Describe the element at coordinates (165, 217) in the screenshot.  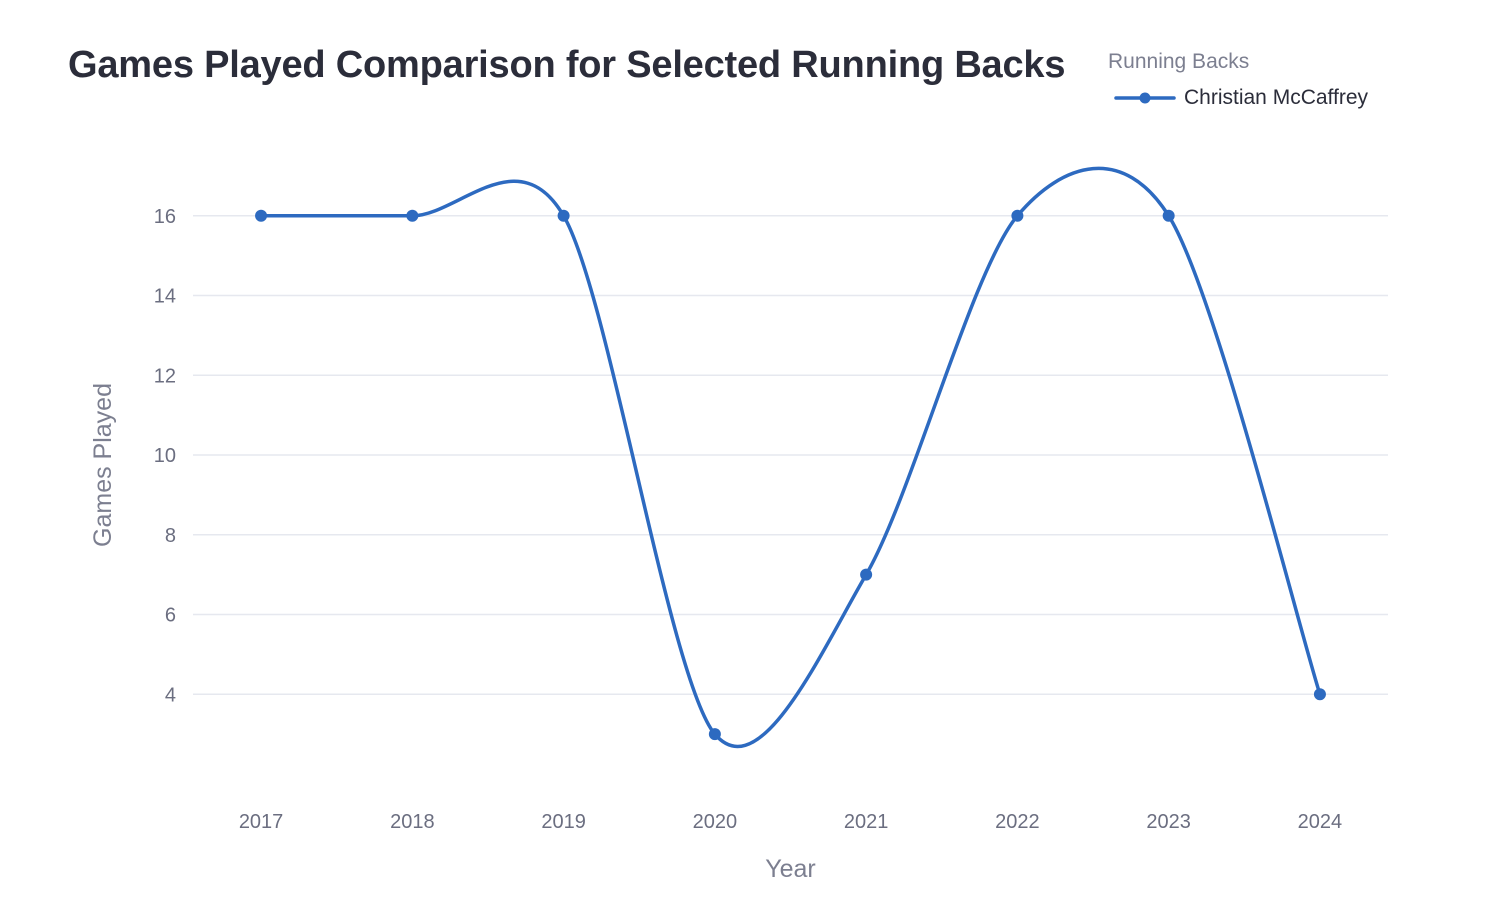
I see `y-tick-label-16: 16` at that location.